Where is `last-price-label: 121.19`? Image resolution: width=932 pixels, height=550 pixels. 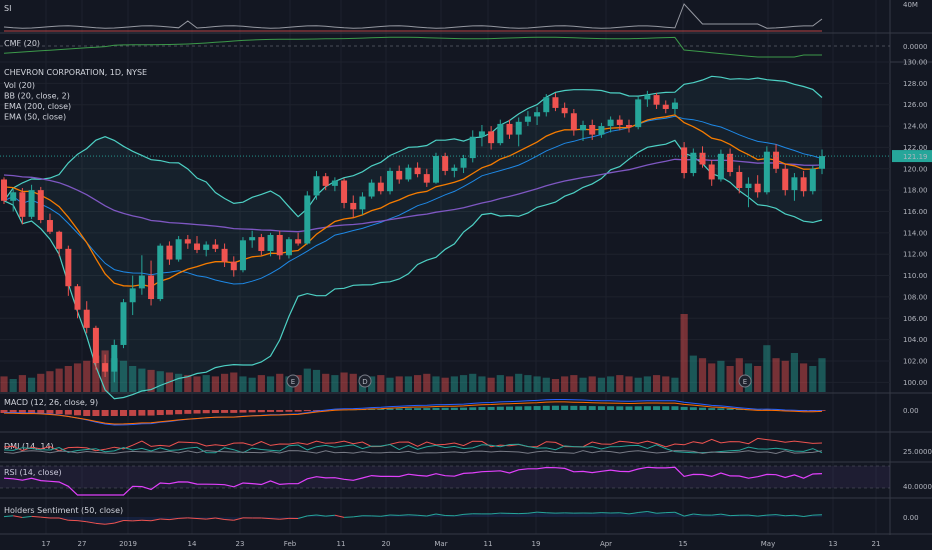 last-price-label: 121.19 is located at coordinates (915, 157).